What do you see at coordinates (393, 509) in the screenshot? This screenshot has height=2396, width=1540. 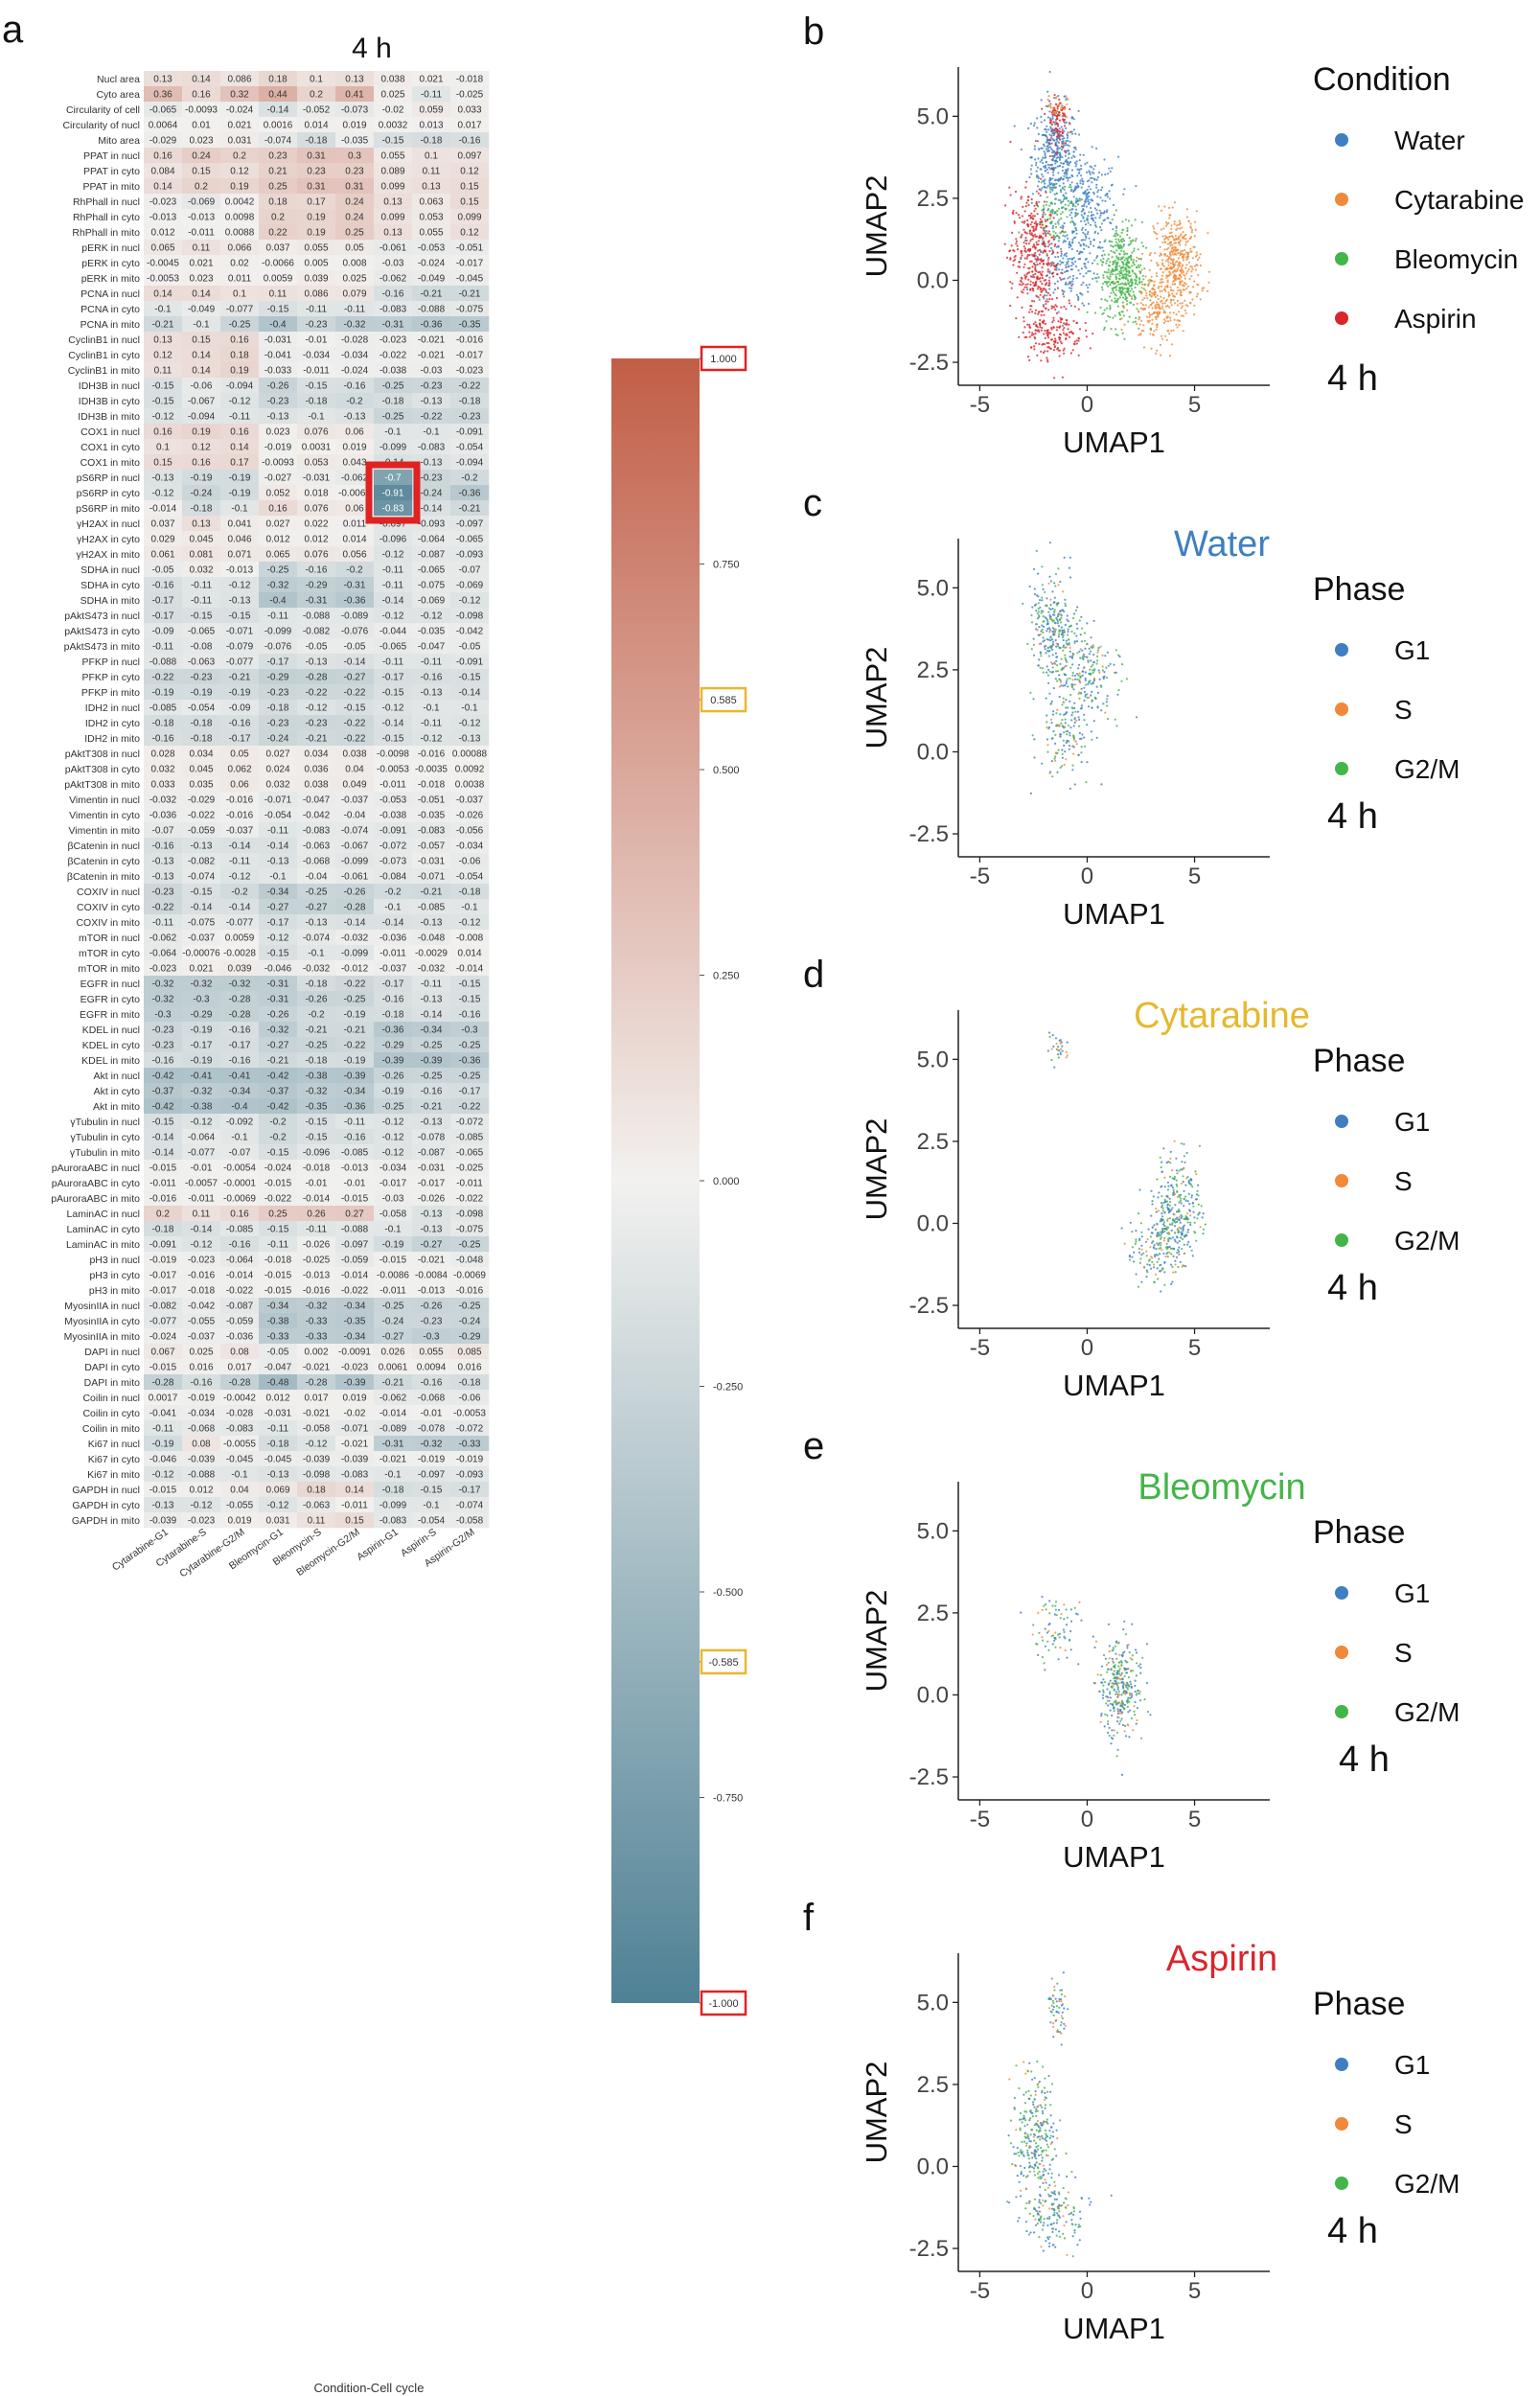 I see `cell-value: -0.83` at bounding box center [393, 509].